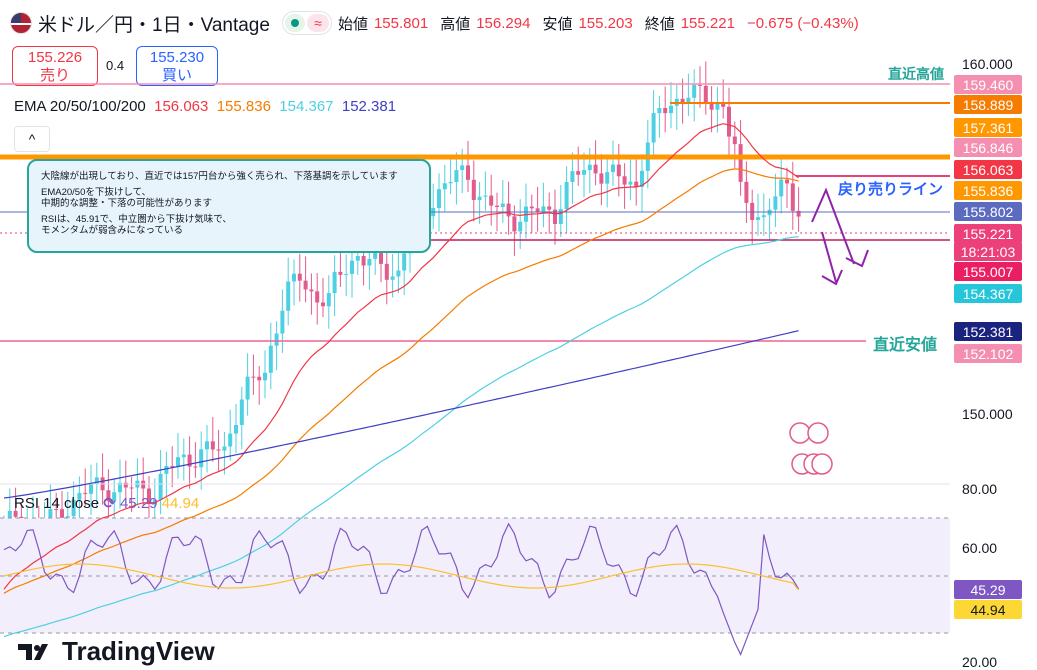 This screenshot has height=670, width=1037. I want to click on rsi-axis-60: 60.00, so click(980, 548).